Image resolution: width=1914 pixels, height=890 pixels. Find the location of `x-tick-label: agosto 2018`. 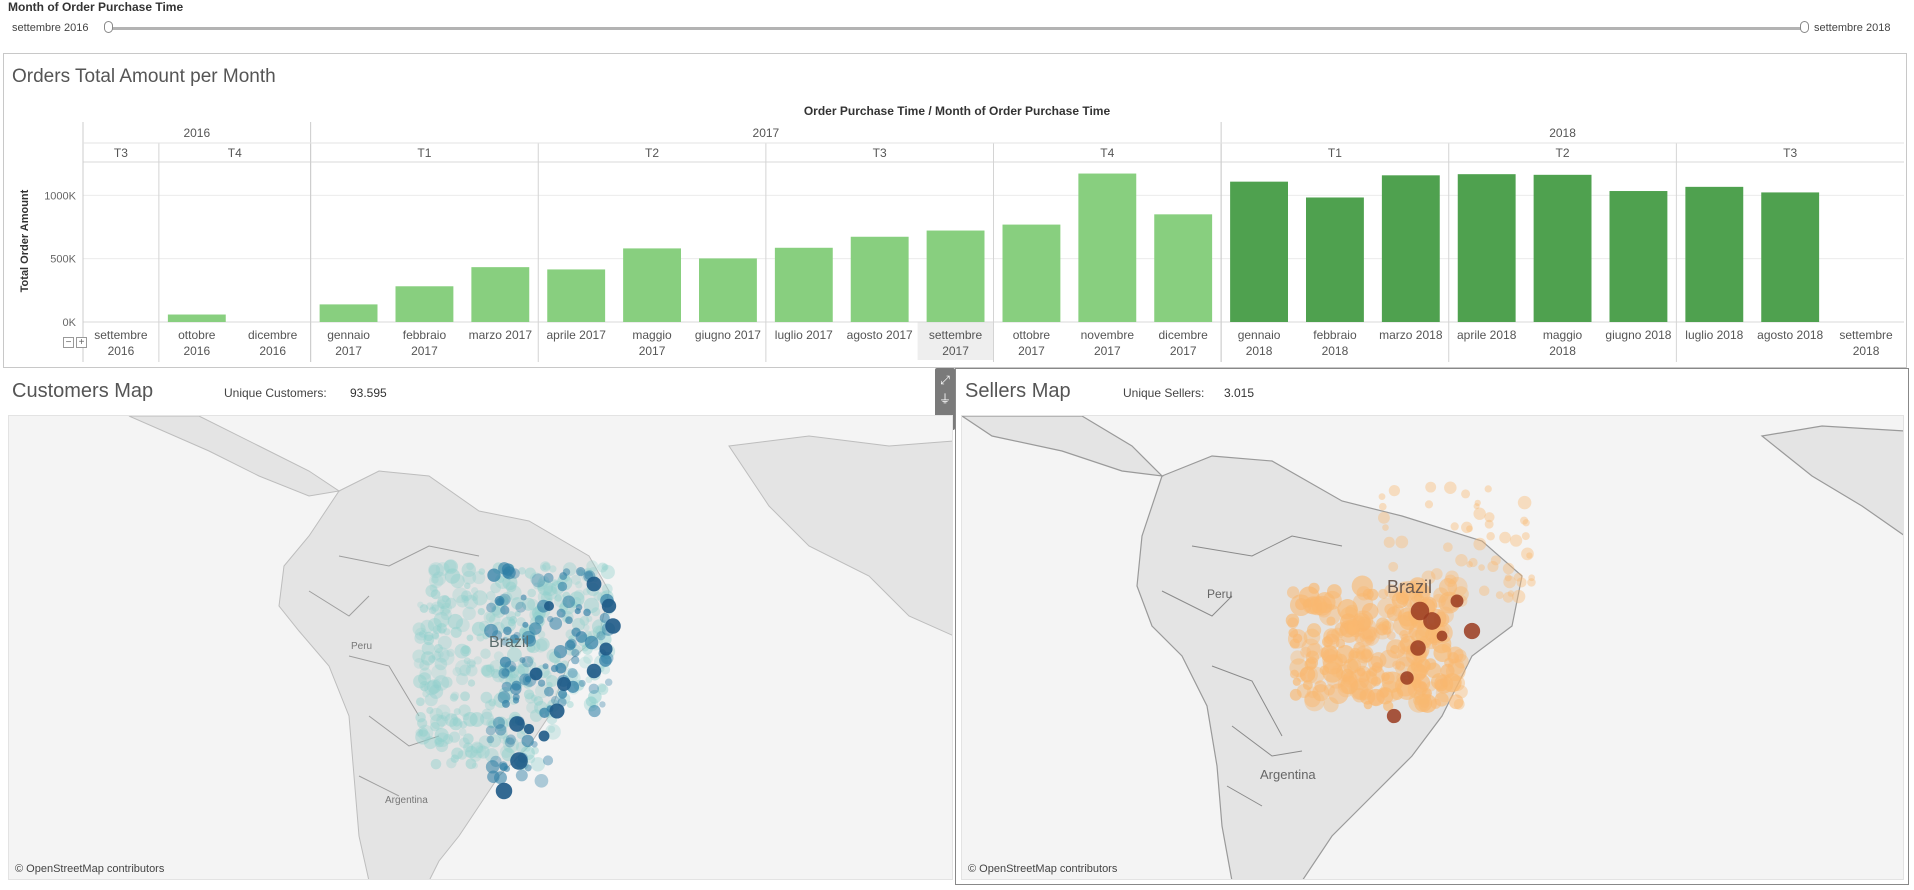

x-tick-label: agosto 2018 is located at coordinates (1790, 335).